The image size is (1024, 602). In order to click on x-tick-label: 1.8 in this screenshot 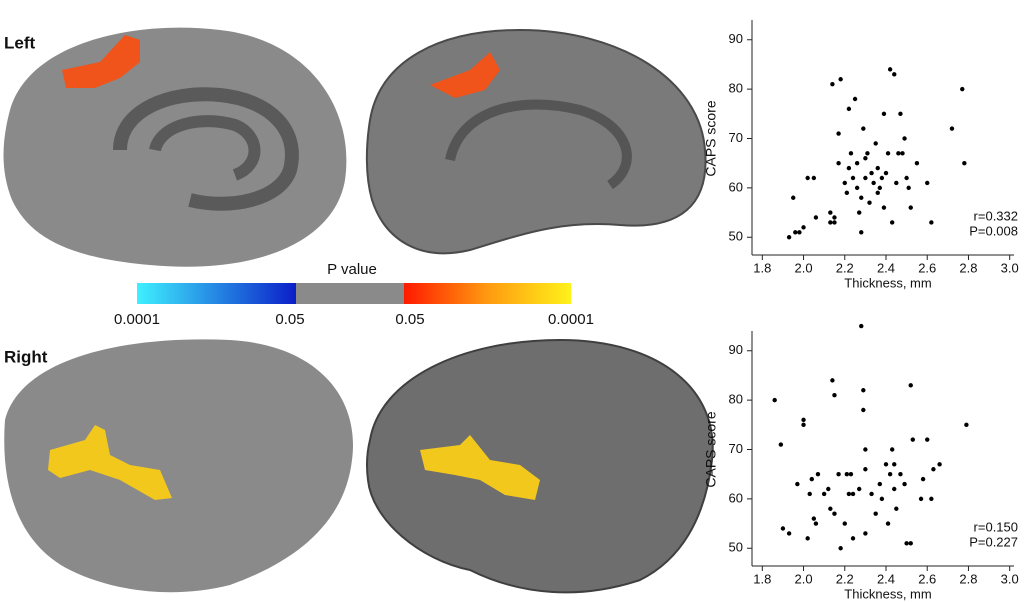, I will do `click(762, 267)`.